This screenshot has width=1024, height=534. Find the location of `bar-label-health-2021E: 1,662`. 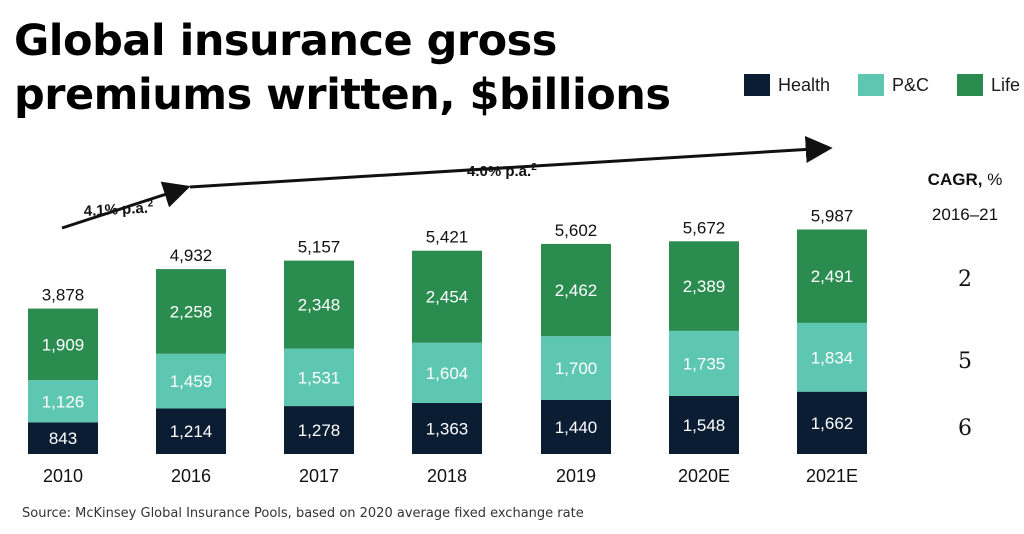

bar-label-health-2021E: 1,662 is located at coordinates (832, 423).